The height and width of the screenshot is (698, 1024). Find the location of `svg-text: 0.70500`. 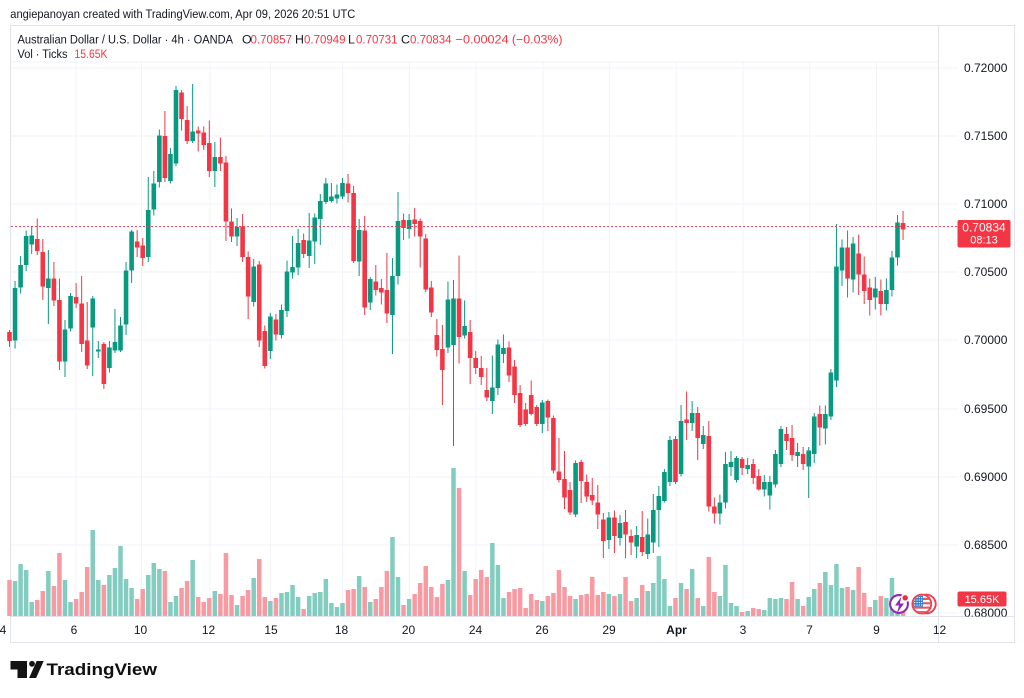

svg-text: 0.70500 is located at coordinates (986, 272).